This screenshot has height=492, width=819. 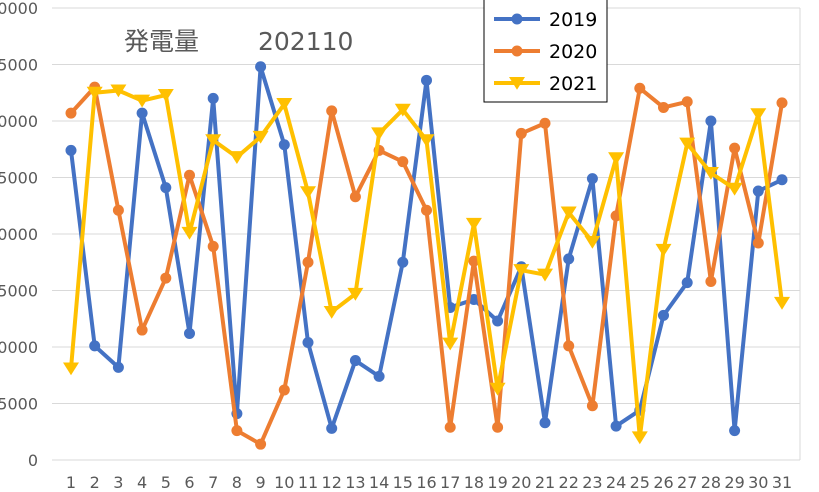 What do you see at coordinates (189, 482) in the screenshot?
I see `x-tick-label: 6` at bounding box center [189, 482].